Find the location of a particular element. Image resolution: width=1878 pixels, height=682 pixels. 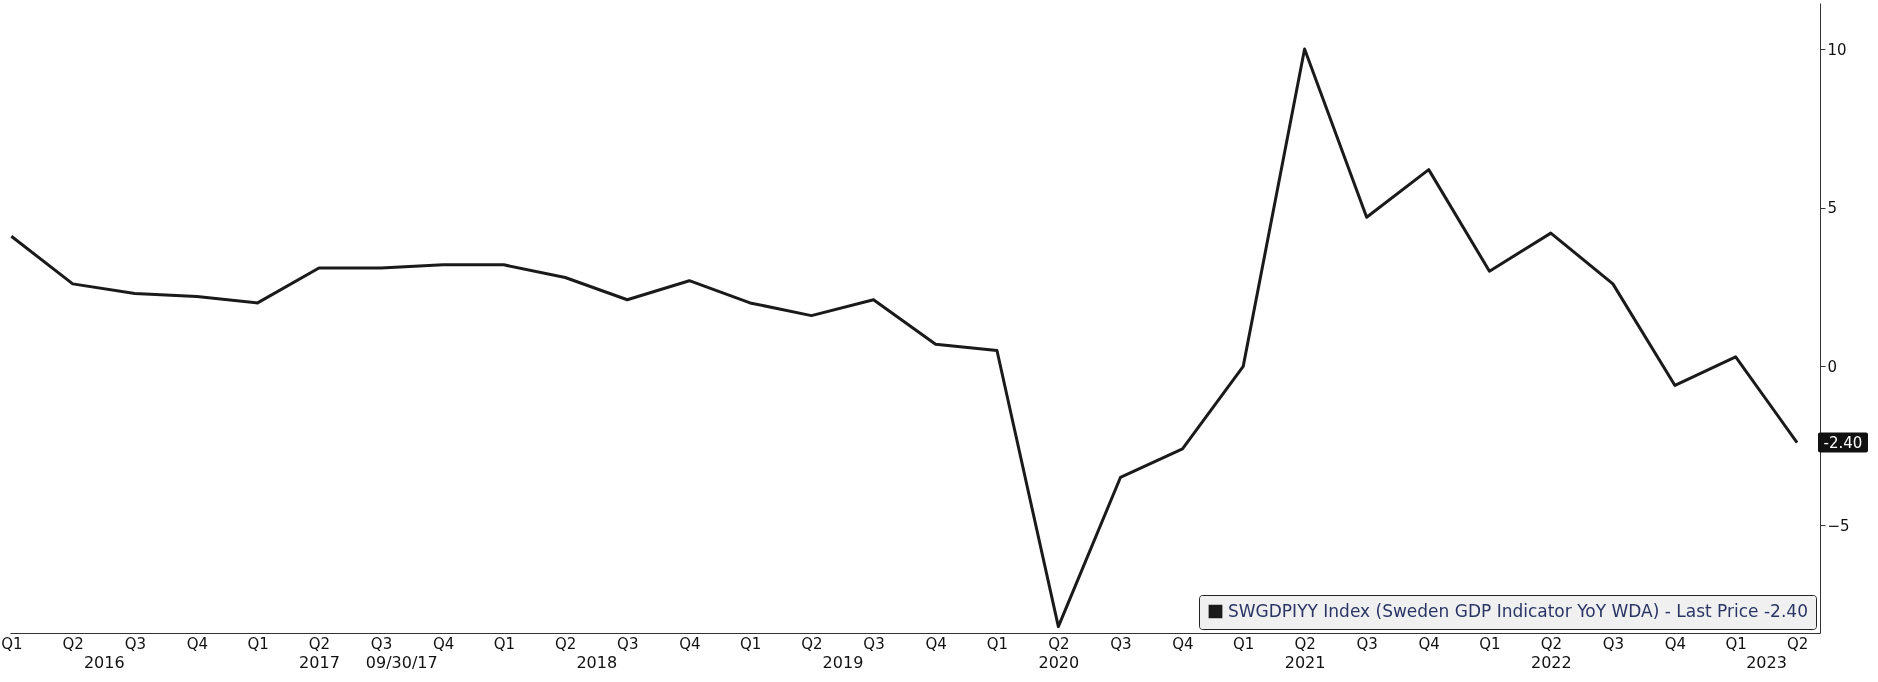

y-tick-label: 5 is located at coordinates (1832, 208).